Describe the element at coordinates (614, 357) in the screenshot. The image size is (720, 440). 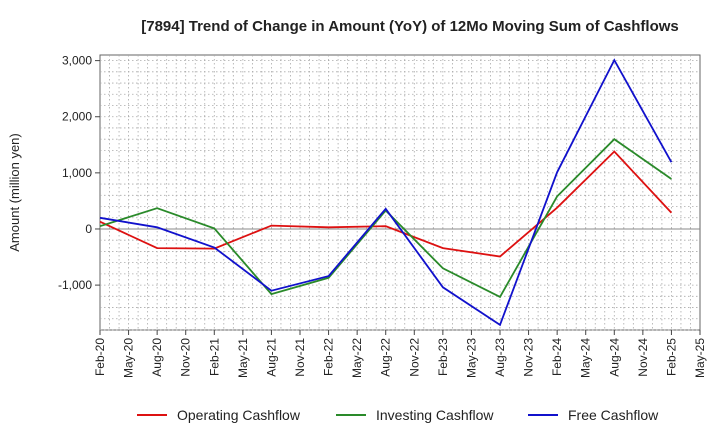
I see `x-tick-label: Aug-24` at that location.